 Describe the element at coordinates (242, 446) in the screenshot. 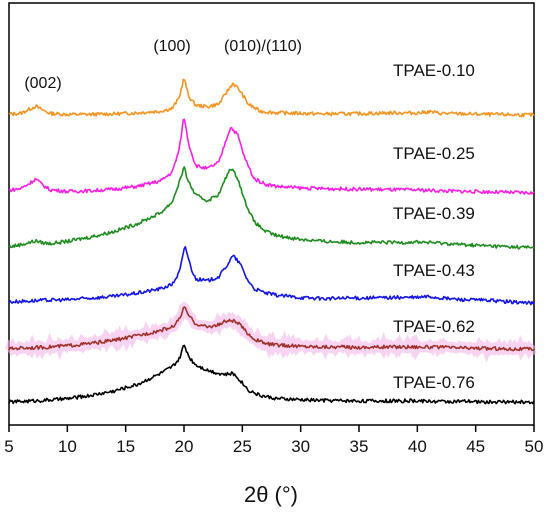

I see `x-tick-label: 25` at that location.